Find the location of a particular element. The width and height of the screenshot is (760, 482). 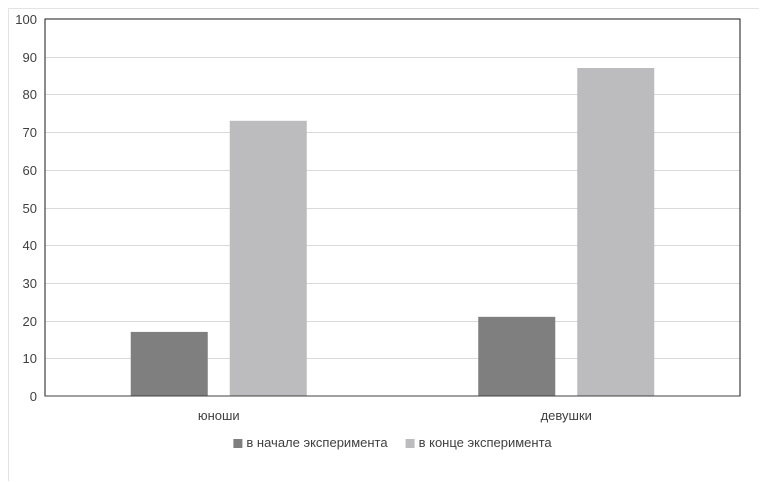

y-tick-label: 70 is located at coordinates (30, 132).